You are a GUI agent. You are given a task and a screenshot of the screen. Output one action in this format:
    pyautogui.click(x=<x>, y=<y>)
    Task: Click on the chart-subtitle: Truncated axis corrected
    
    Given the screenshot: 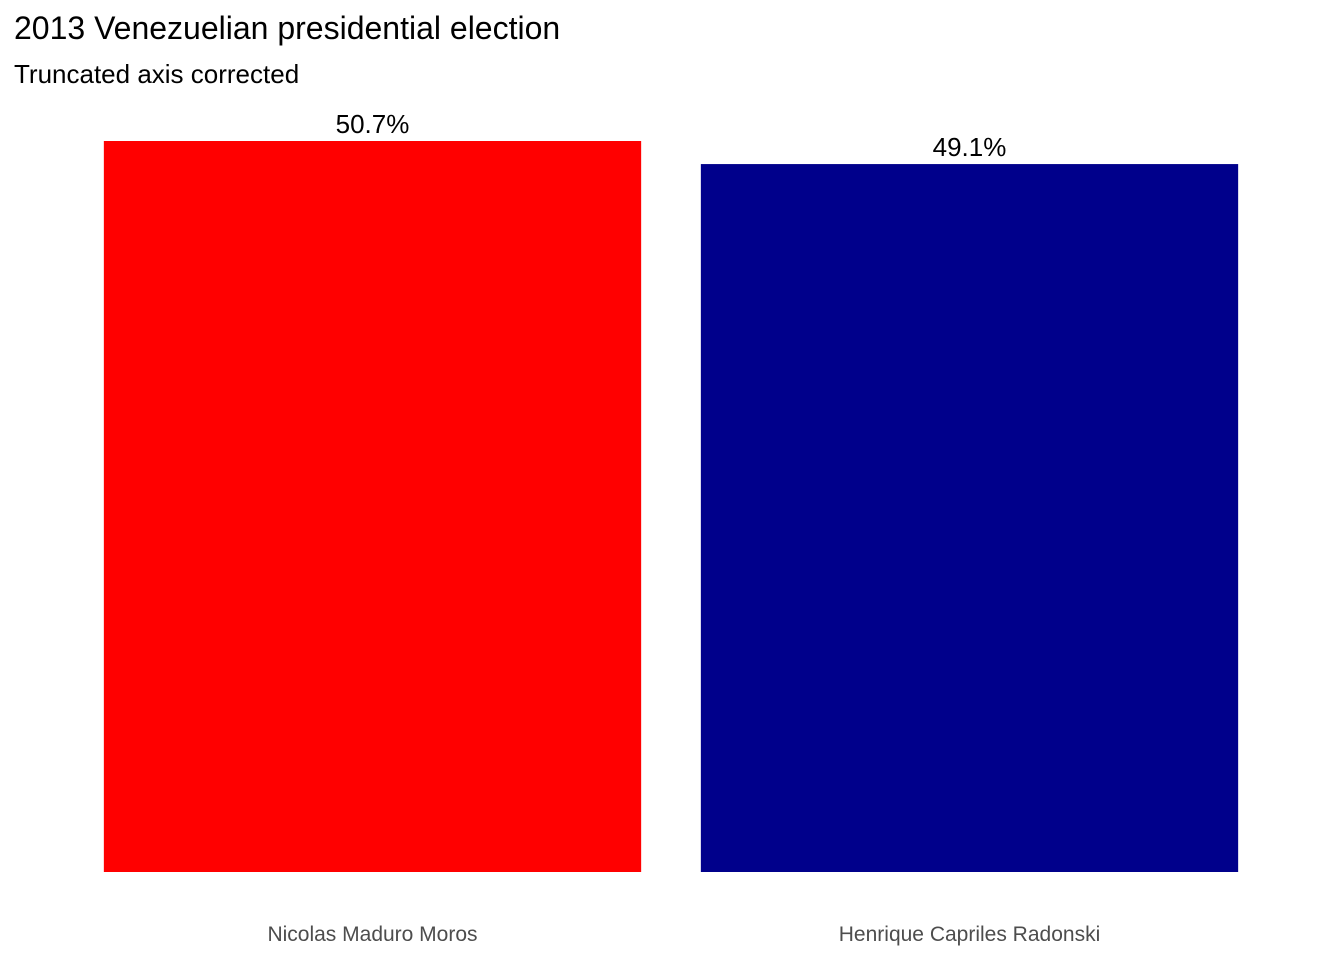 What is the action you would take?
    pyautogui.click(x=157, y=74)
    